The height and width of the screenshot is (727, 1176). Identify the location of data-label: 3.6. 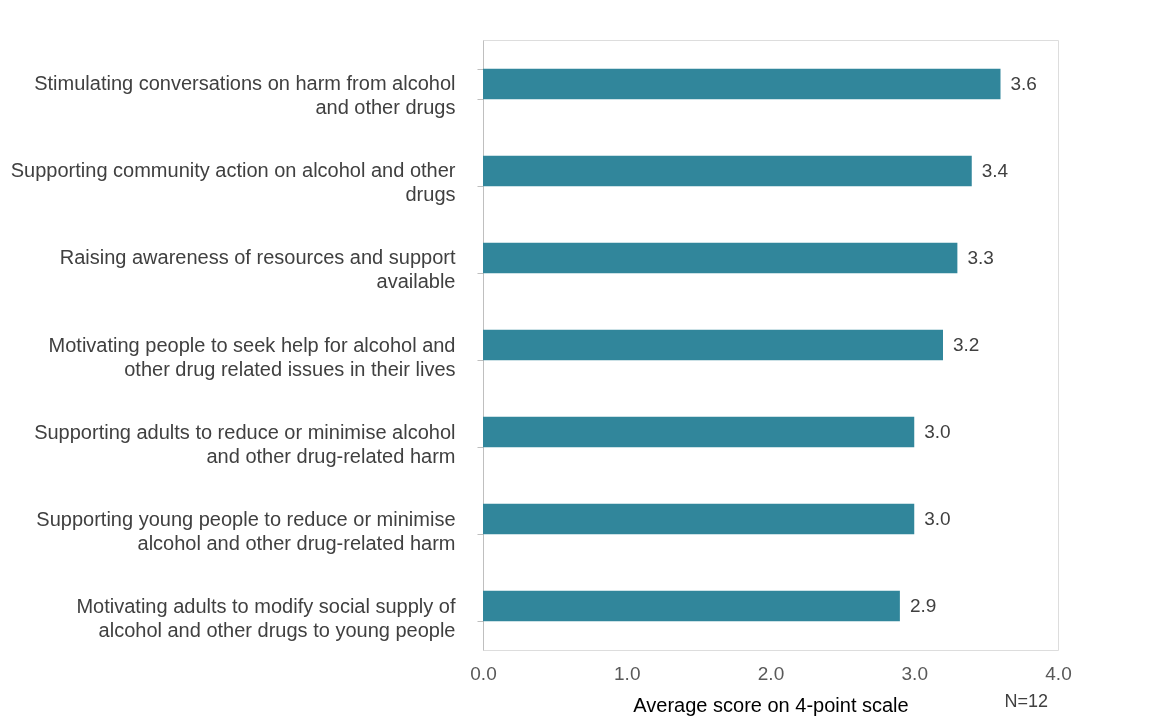
(1023, 83).